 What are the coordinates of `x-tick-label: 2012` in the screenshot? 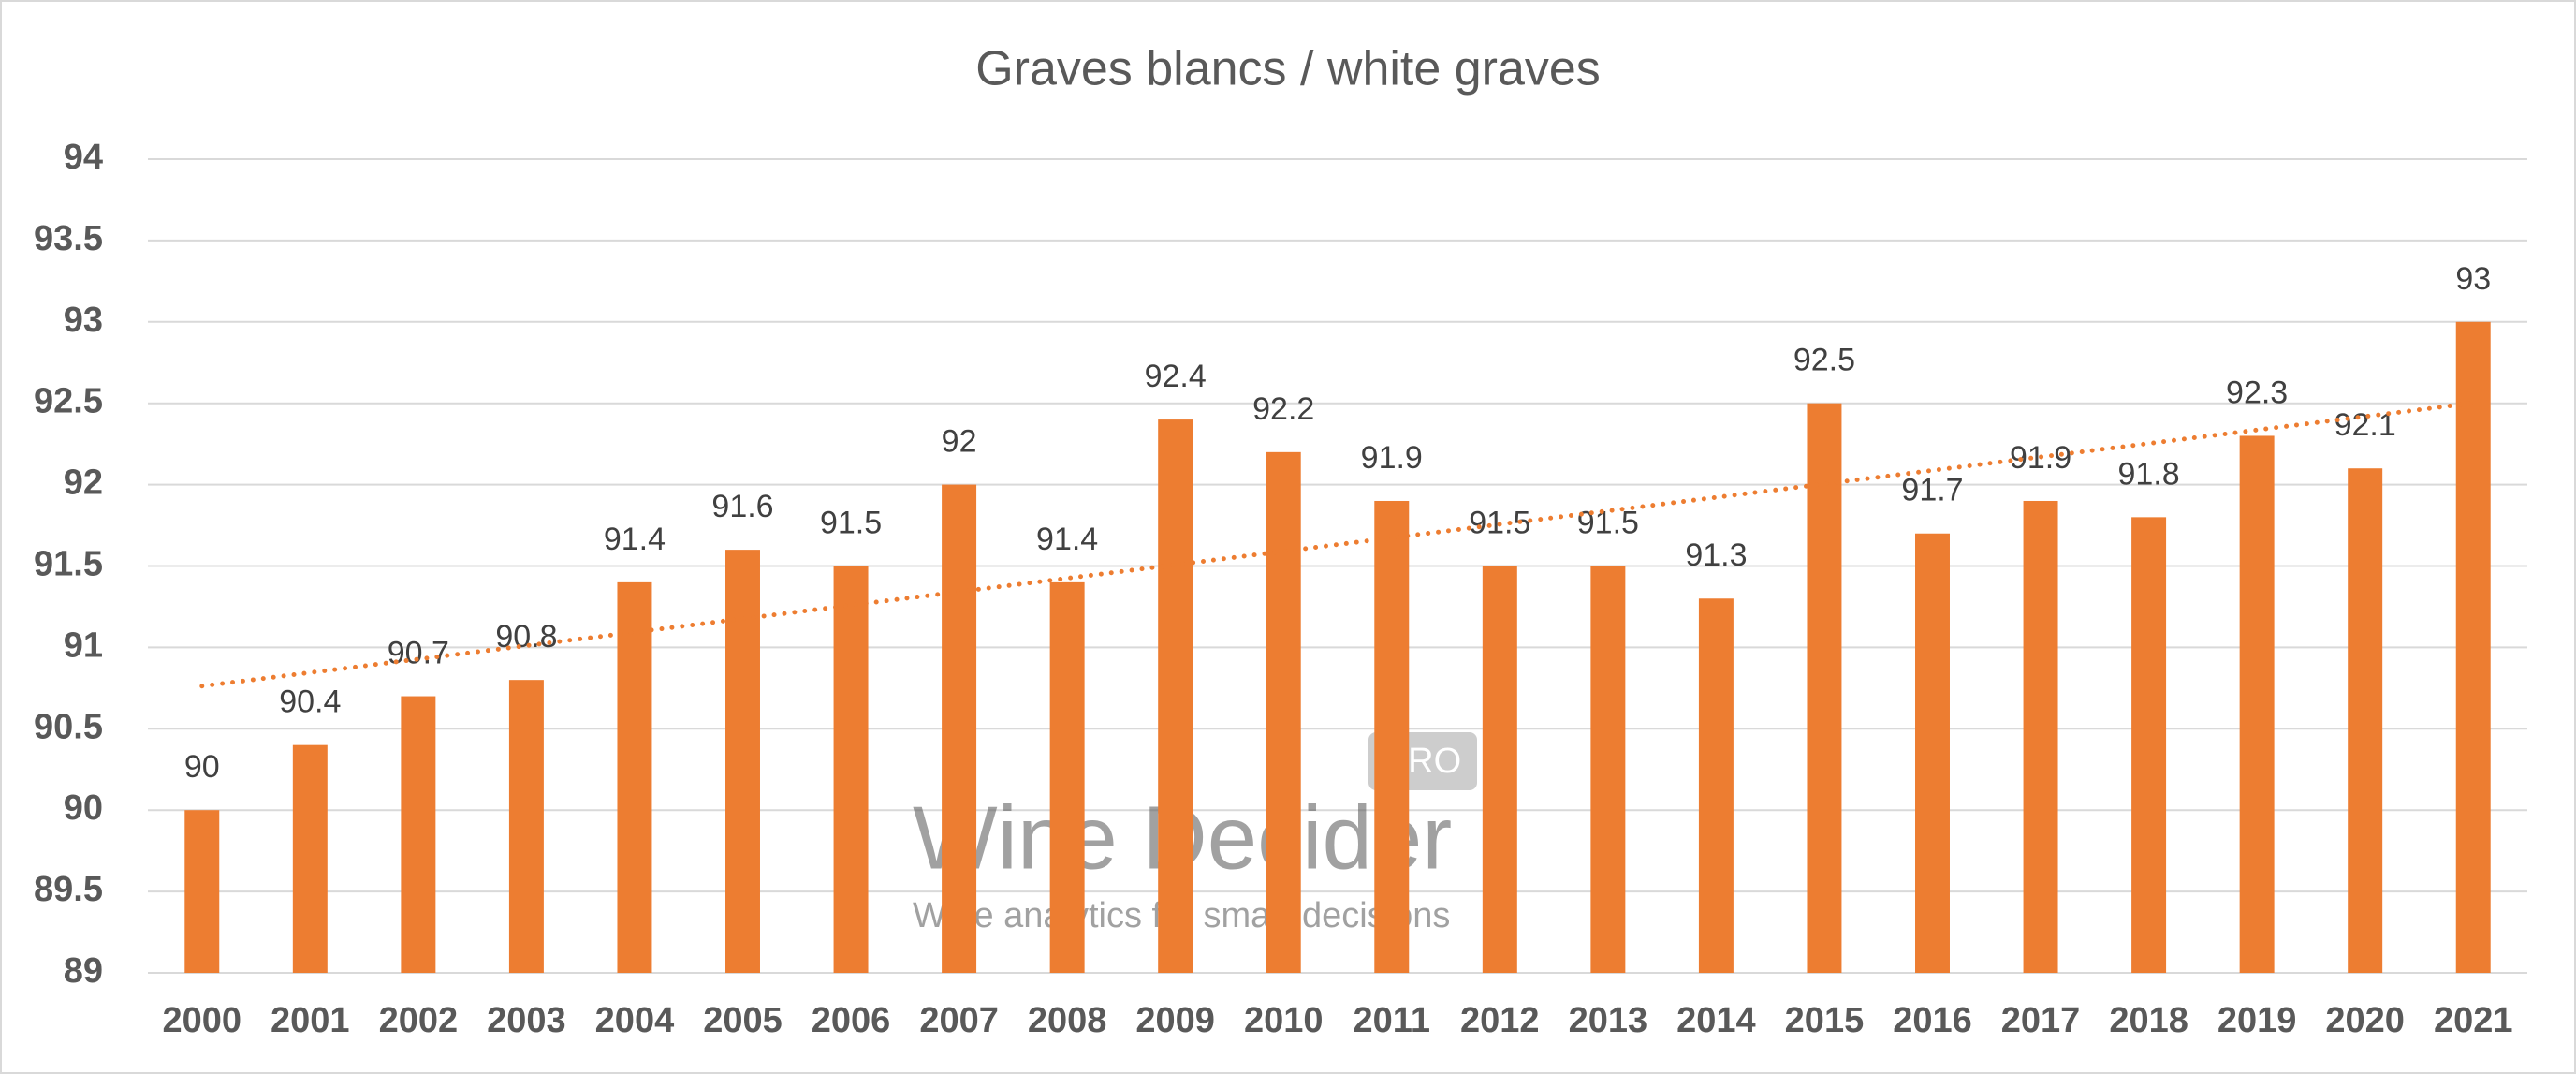 It's located at (1500, 1020).